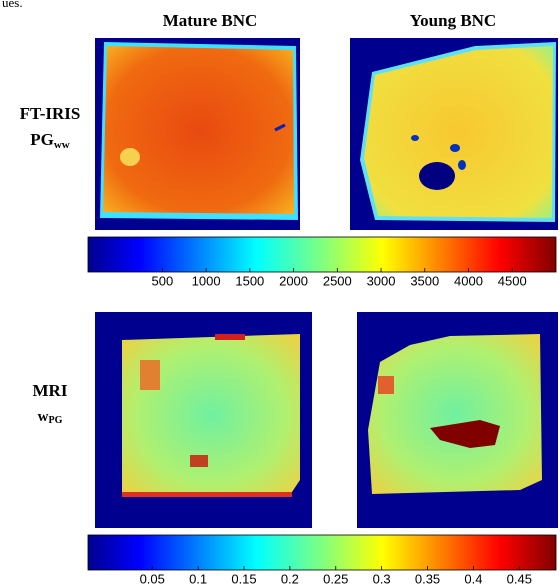  Describe the element at coordinates (473, 578) in the screenshot. I see `tick-label: 0.4` at that location.